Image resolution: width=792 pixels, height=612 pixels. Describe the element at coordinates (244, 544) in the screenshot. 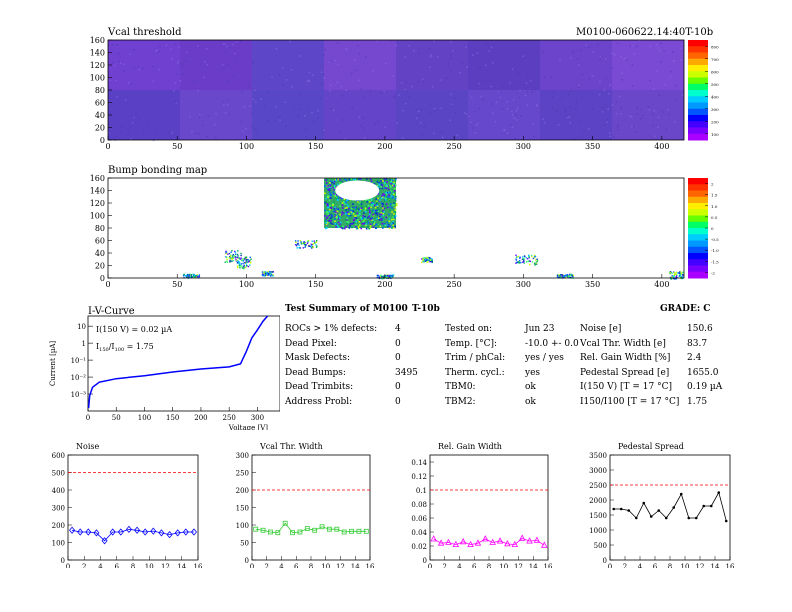

I see `chart-ytick-label: 50` at that location.